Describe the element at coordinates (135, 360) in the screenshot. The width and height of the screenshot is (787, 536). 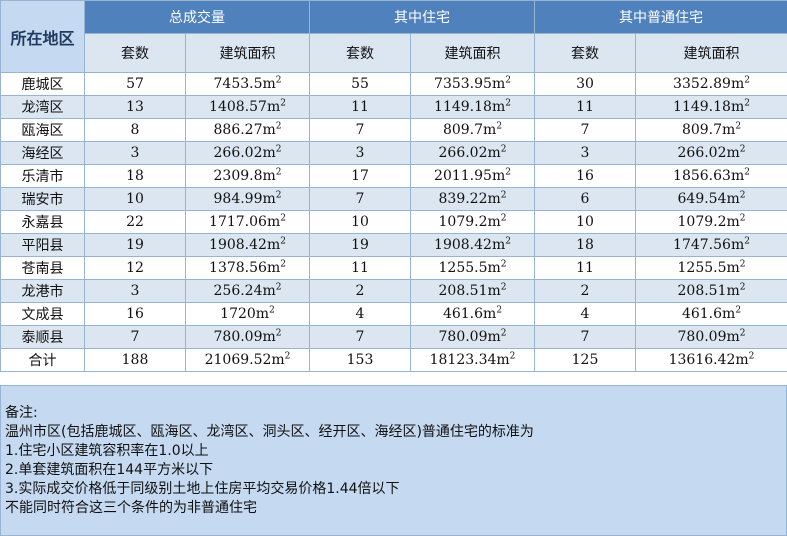
I see `total-units-cell: 188` at that location.